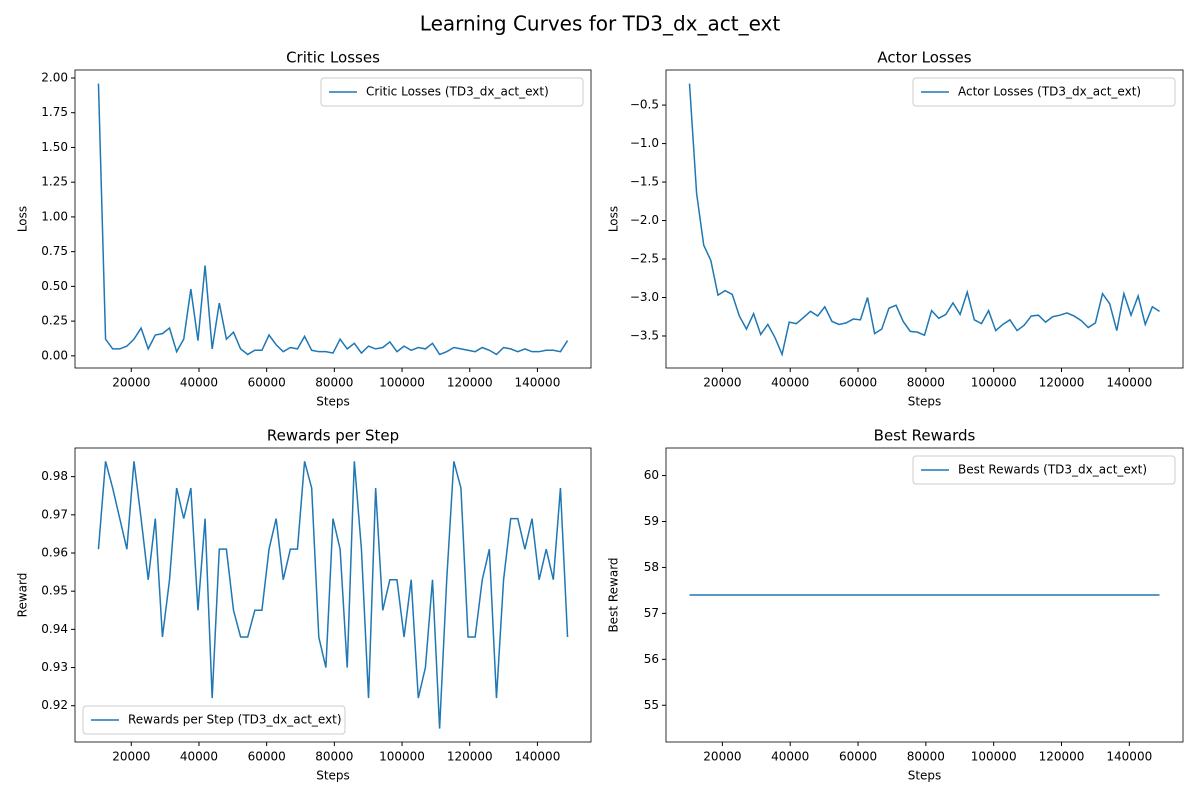  Describe the element at coordinates (54, 629) in the screenshot. I see `y-tick-label: 0.94` at that location.